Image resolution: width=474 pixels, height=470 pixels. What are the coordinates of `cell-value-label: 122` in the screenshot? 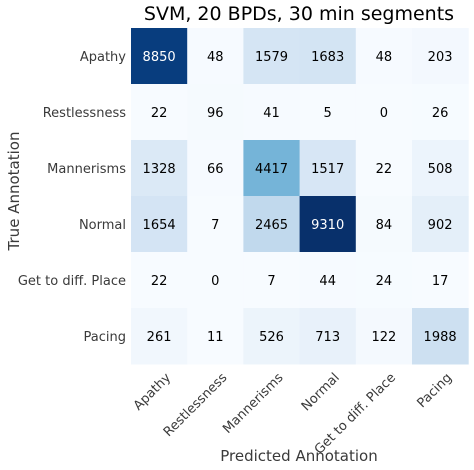 It's located at (383, 337).